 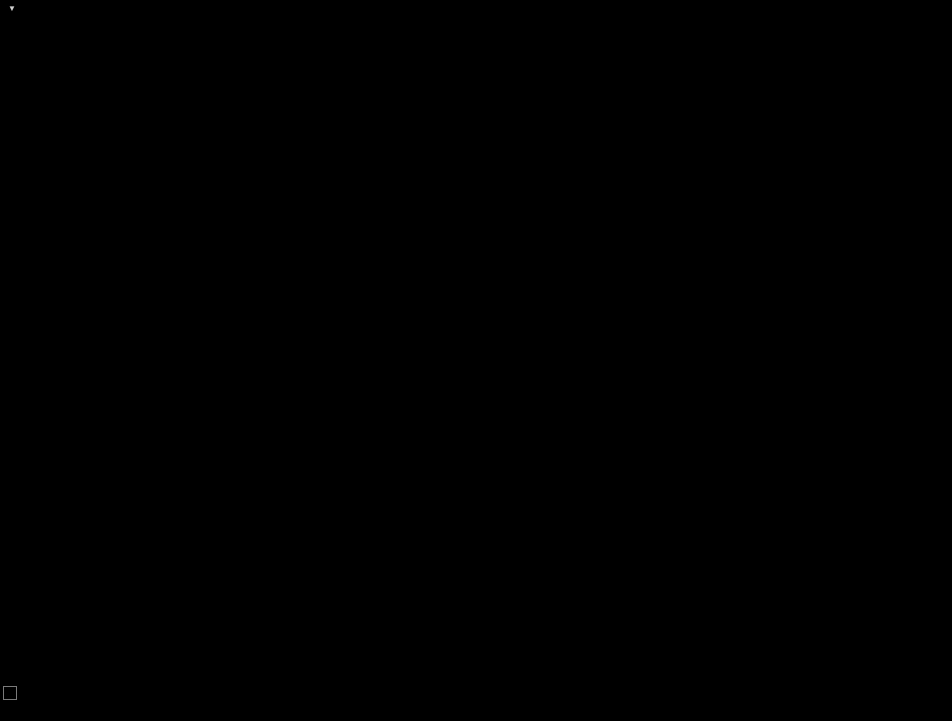 I want to click on broker-watermark, so click(x=10, y=693).